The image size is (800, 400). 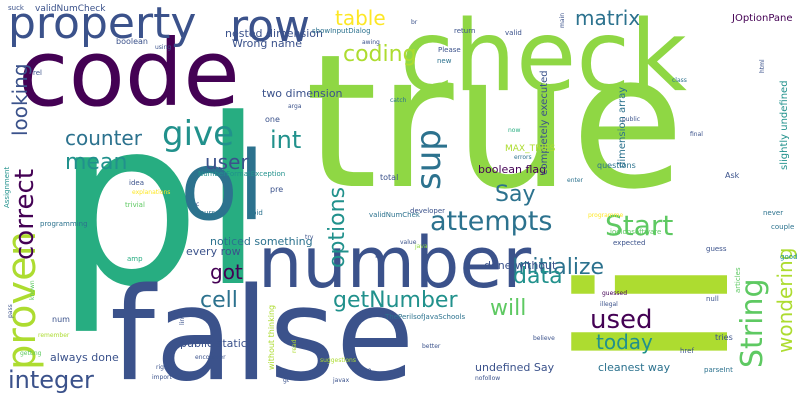 I want to click on word: two dimension, so click(x=302, y=93).